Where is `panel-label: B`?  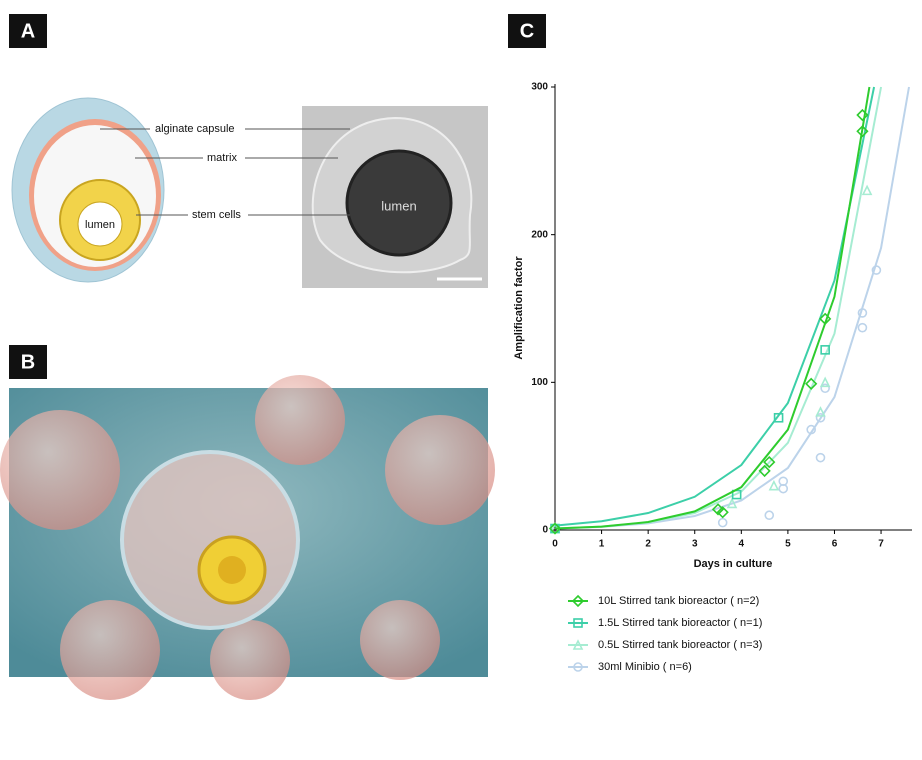 panel-label: B is located at coordinates (28, 362).